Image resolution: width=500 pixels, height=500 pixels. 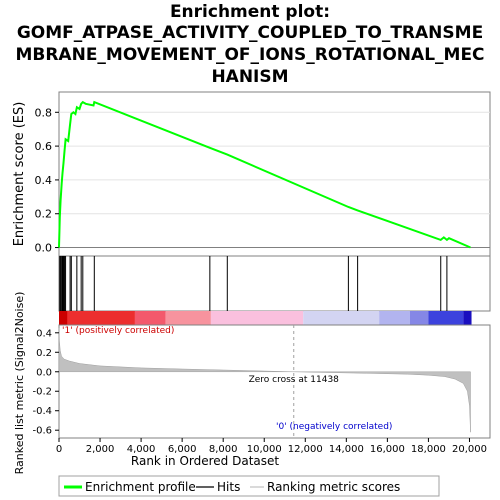 I want to click on x-tick-label-0: 0, so click(x=59, y=449).